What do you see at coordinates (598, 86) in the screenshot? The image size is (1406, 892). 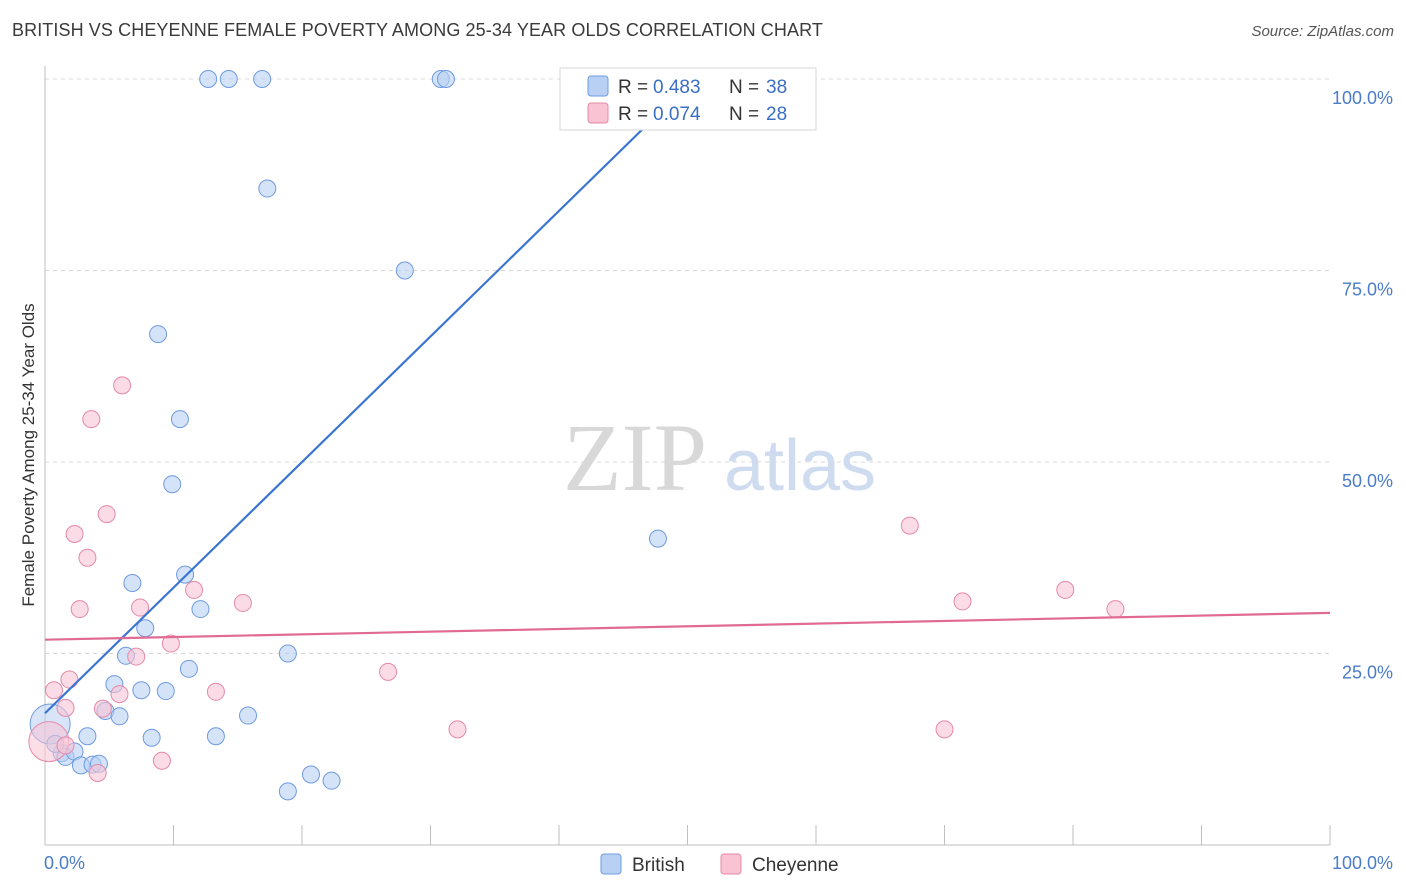 I see `british-legend-swatch` at bounding box center [598, 86].